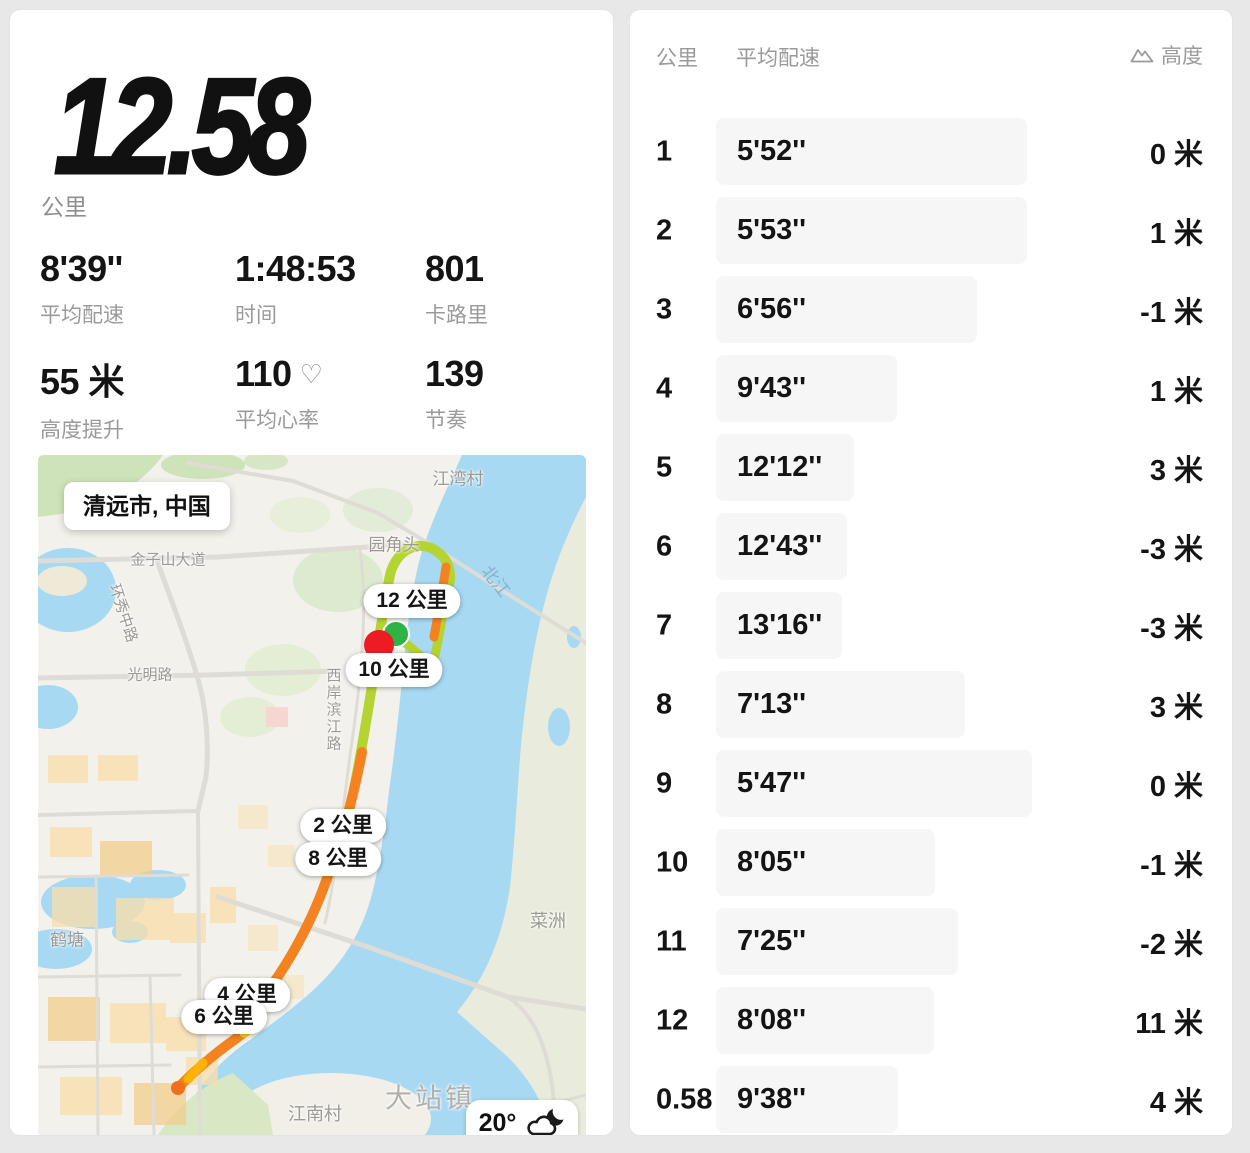 This screenshot has width=1250, height=1153. What do you see at coordinates (182, 126) in the screenshot?
I see `distance-value: 12.58` at bounding box center [182, 126].